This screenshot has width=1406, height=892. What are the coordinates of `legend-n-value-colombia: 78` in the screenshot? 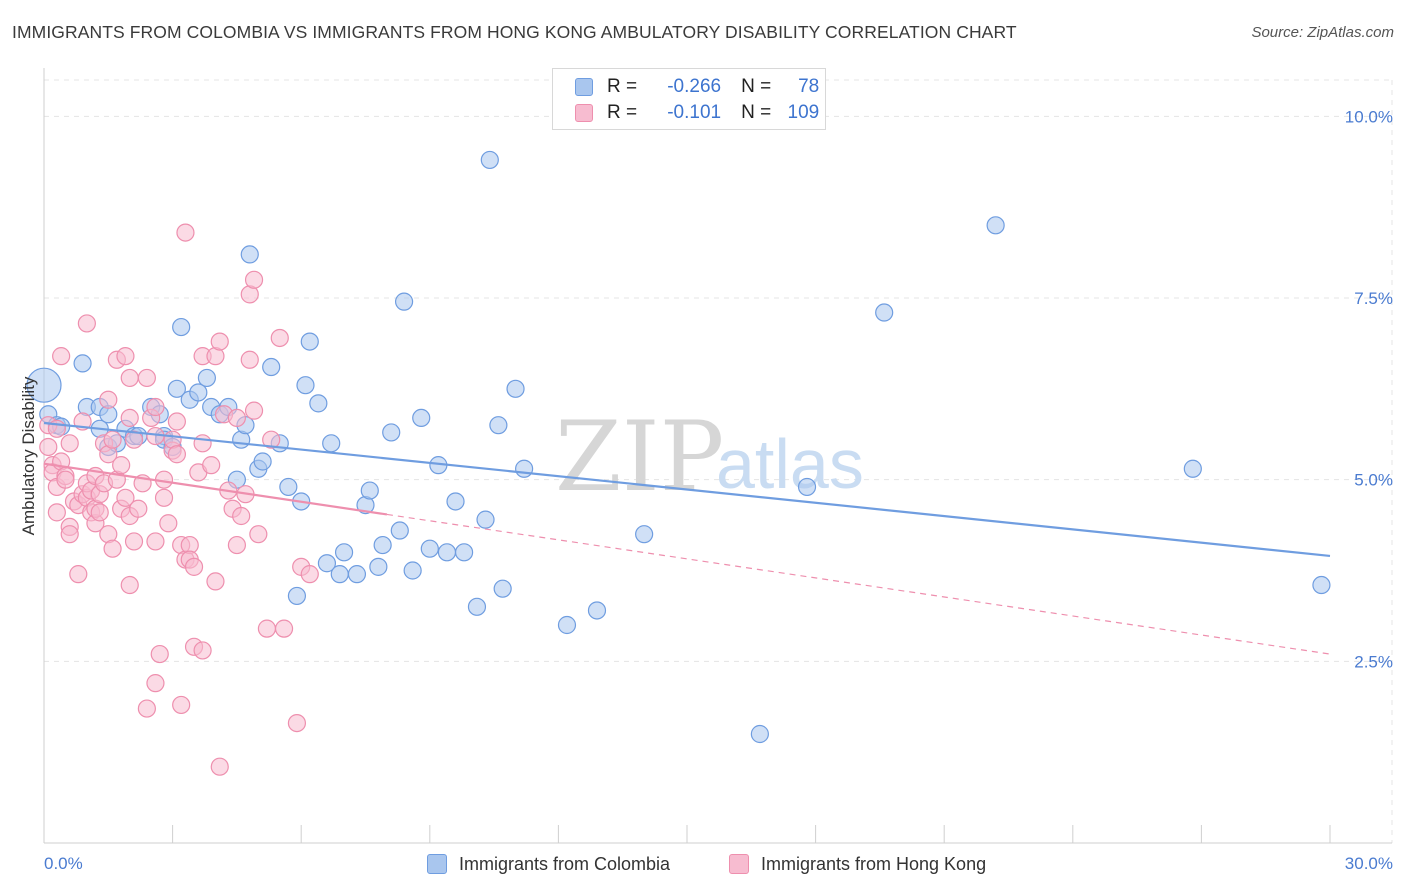 It's located at (809, 86).